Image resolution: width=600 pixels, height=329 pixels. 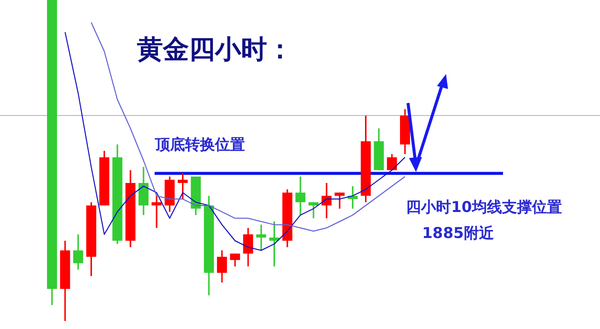 I want to click on annotation: 四小时10均线支撑位置, so click(x=484, y=207).